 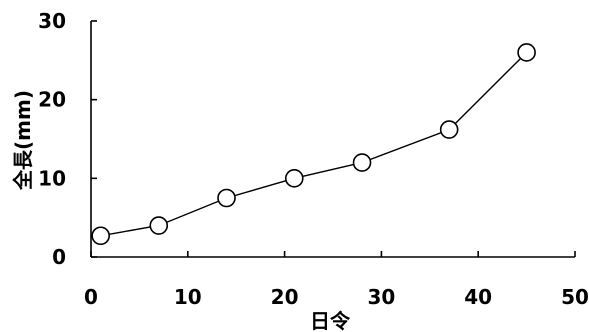 I want to click on x-tick-label: 50, so click(x=575, y=297).